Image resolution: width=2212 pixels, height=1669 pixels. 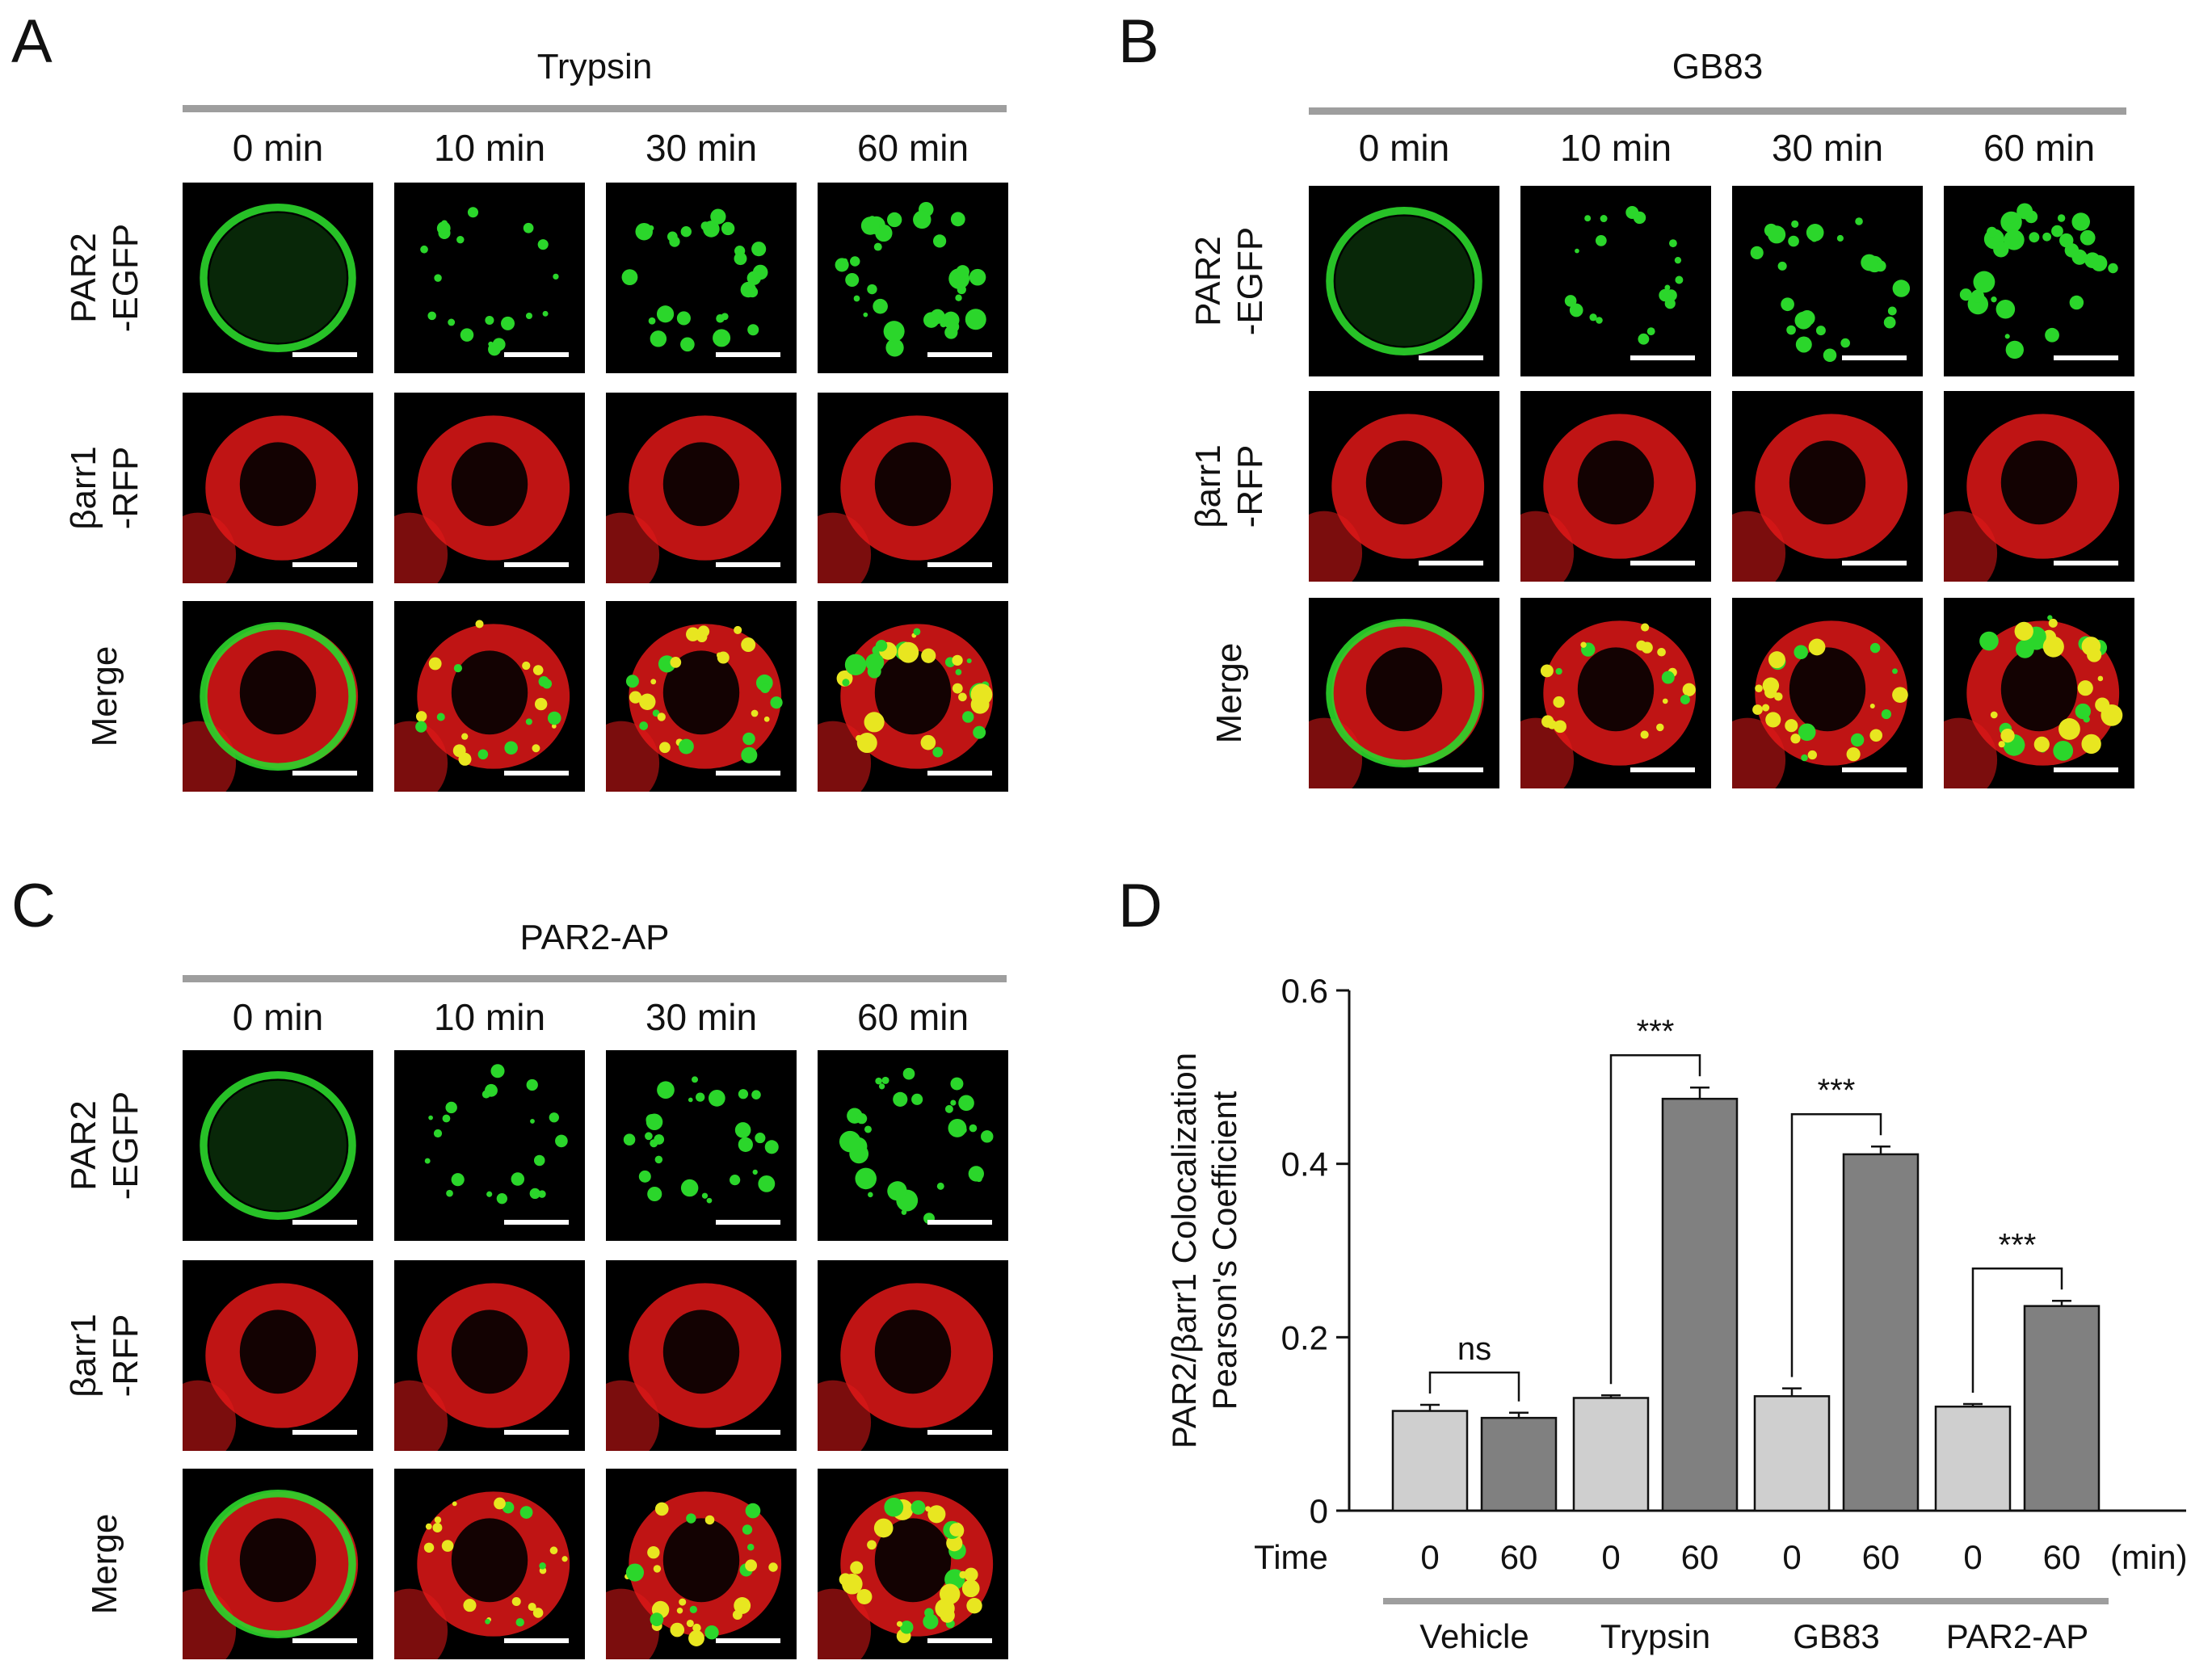 What do you see at coordinates (1250, 486) in the screenshot?
I see `rfp-row-label-line: -RFP` at bounding box center [1250, 486].